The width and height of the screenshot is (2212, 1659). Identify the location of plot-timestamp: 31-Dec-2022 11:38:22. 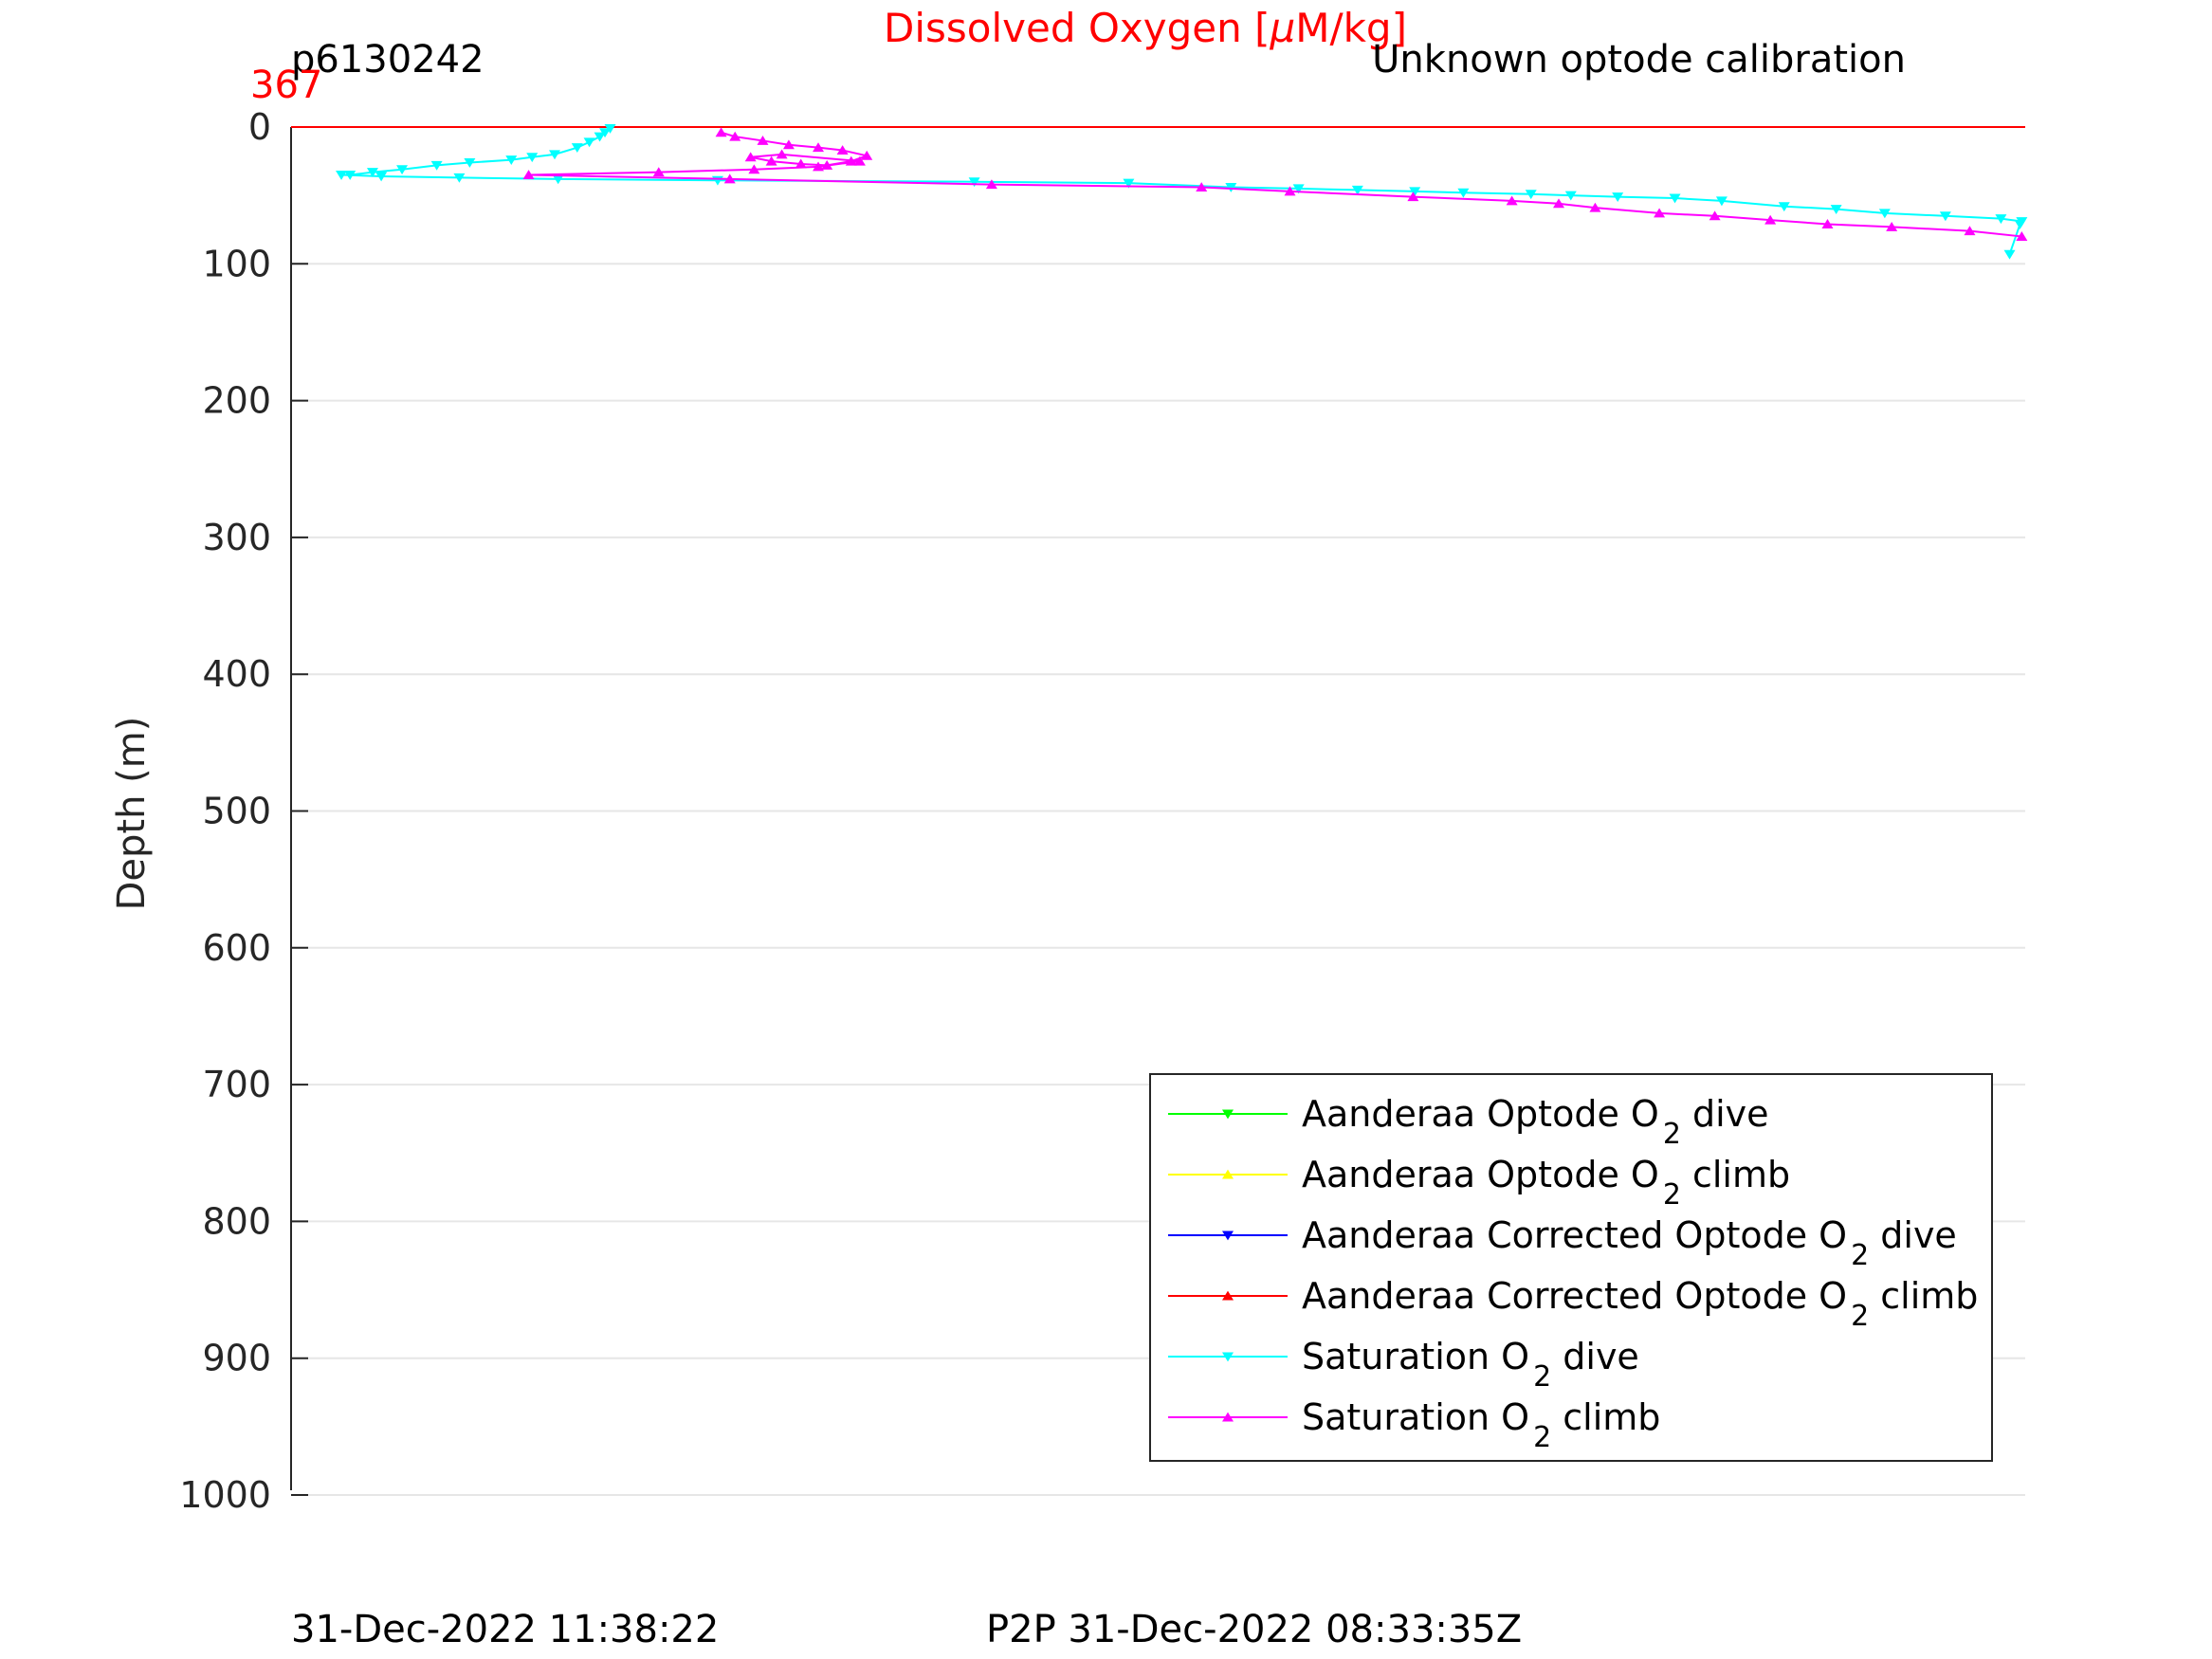
(505, 1629).